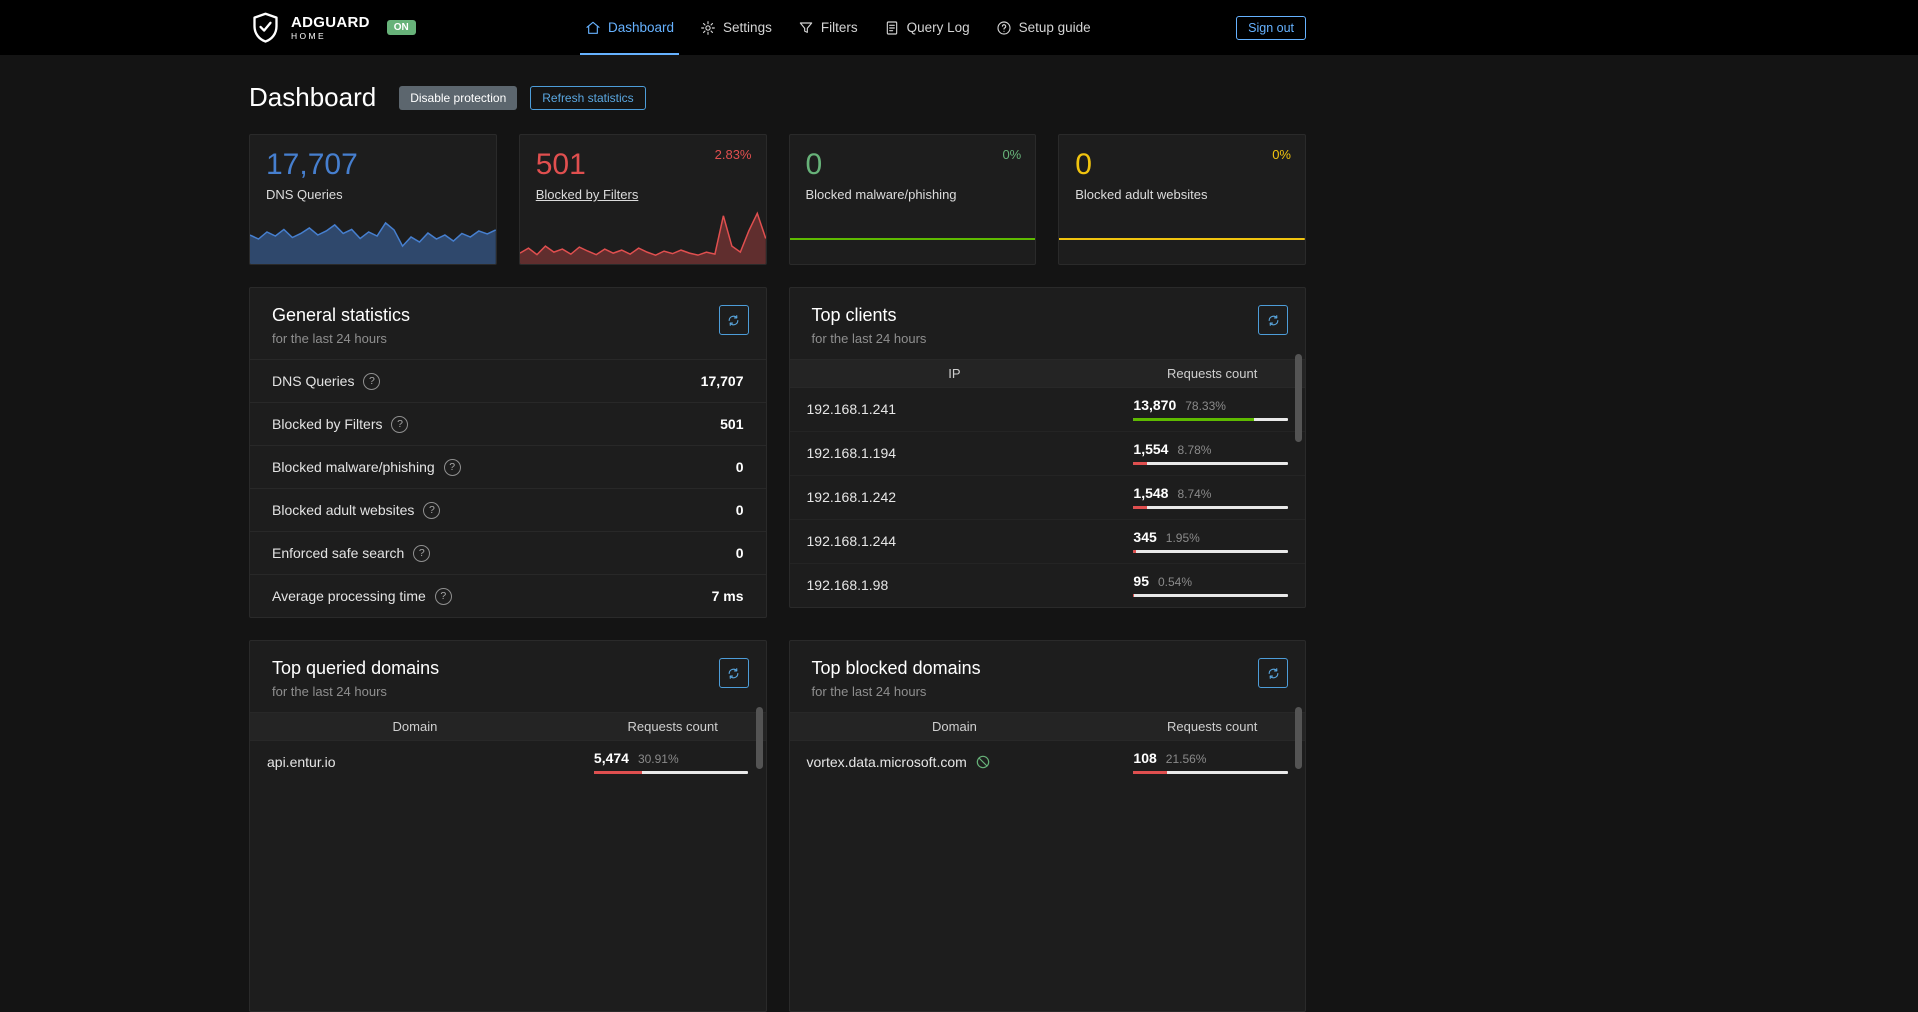 This screenshot has width=1918, height=1012. What do you see at coordinates (353, 467) in the screenshot?
I see `stats-row-label: Blocked malware/phishing` at bounding box center [353, 467].